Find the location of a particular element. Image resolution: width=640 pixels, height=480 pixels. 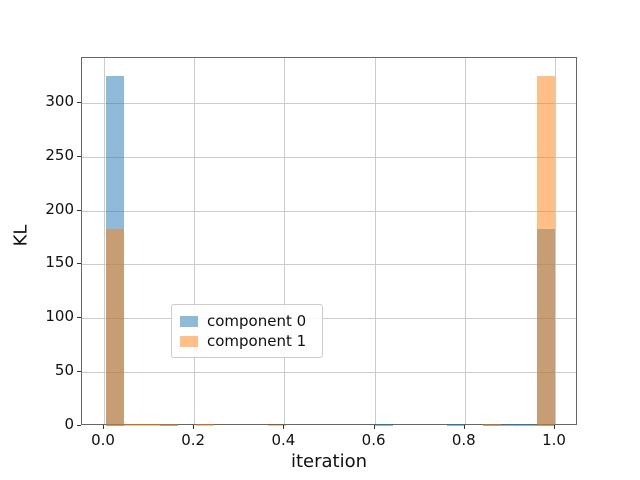

histogram-bar-series1-bin5 is located at coordinates (204, 425).